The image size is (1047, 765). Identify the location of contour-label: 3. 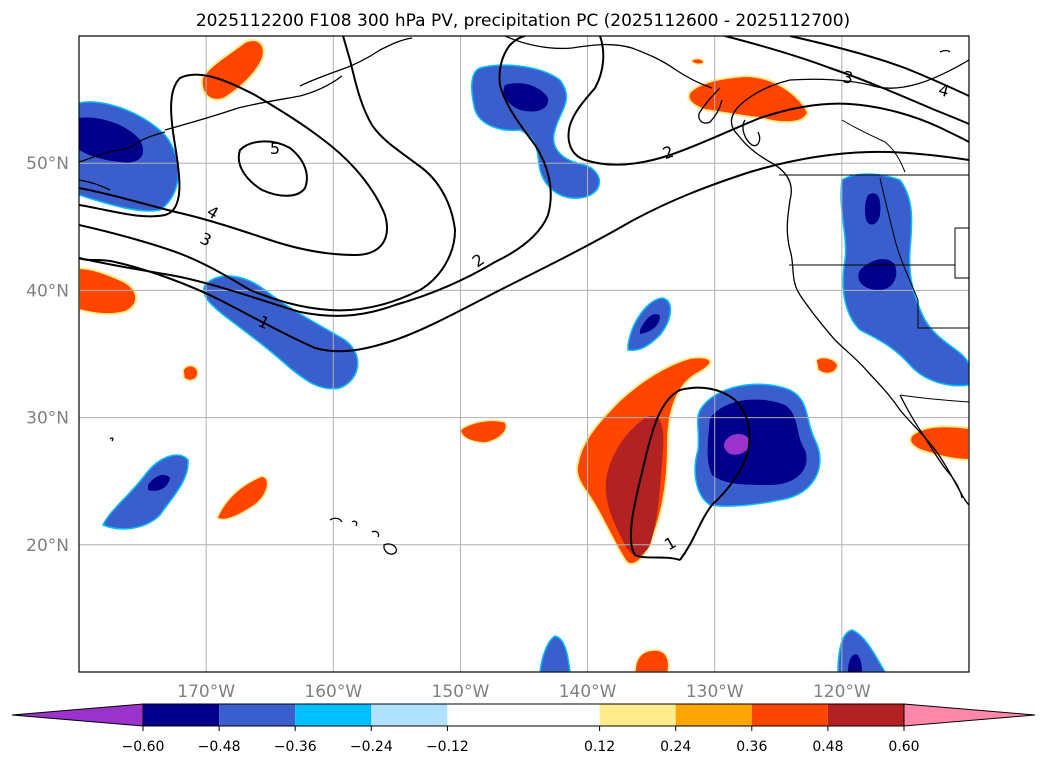
(847, 77).